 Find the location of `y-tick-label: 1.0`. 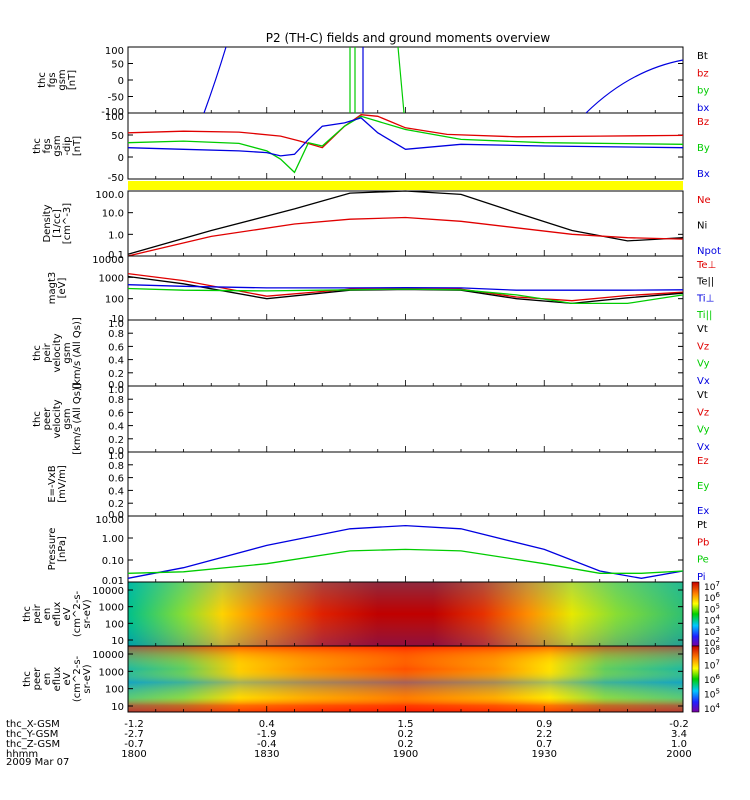

y-tick-label: 1.0 is located at coordinates (116, 456).